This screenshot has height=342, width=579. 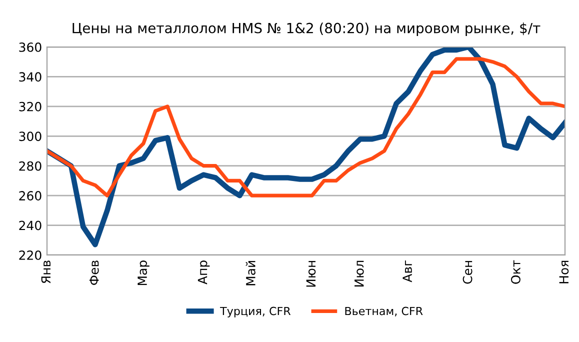 What do you see at coordinates (30, 77) in the screenshot?
I see `y-tick-label: 340` at bounding box center [30, 77].